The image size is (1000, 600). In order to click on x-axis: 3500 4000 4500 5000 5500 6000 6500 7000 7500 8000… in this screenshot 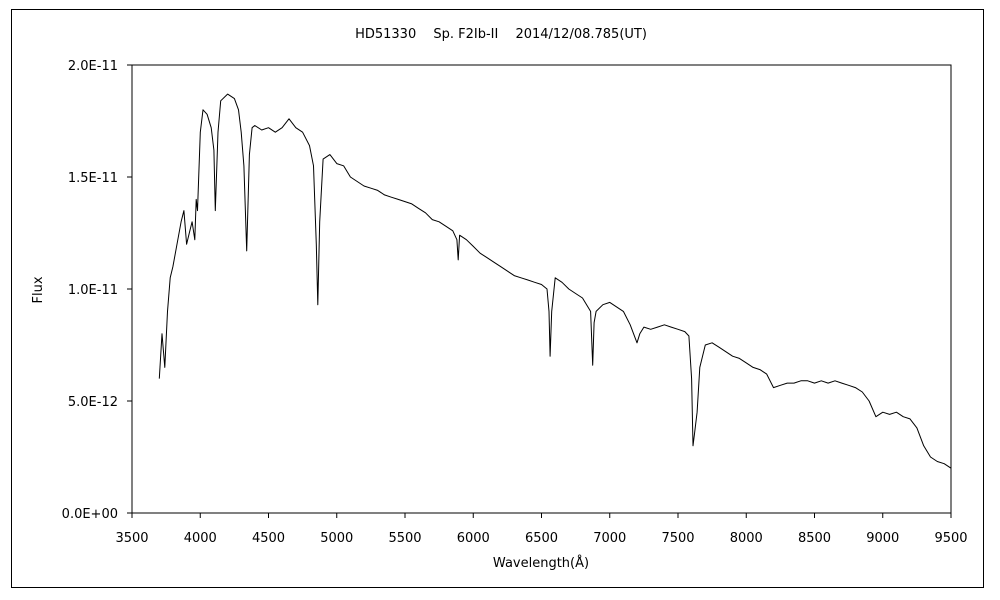, I will do `click(541, 529)`.